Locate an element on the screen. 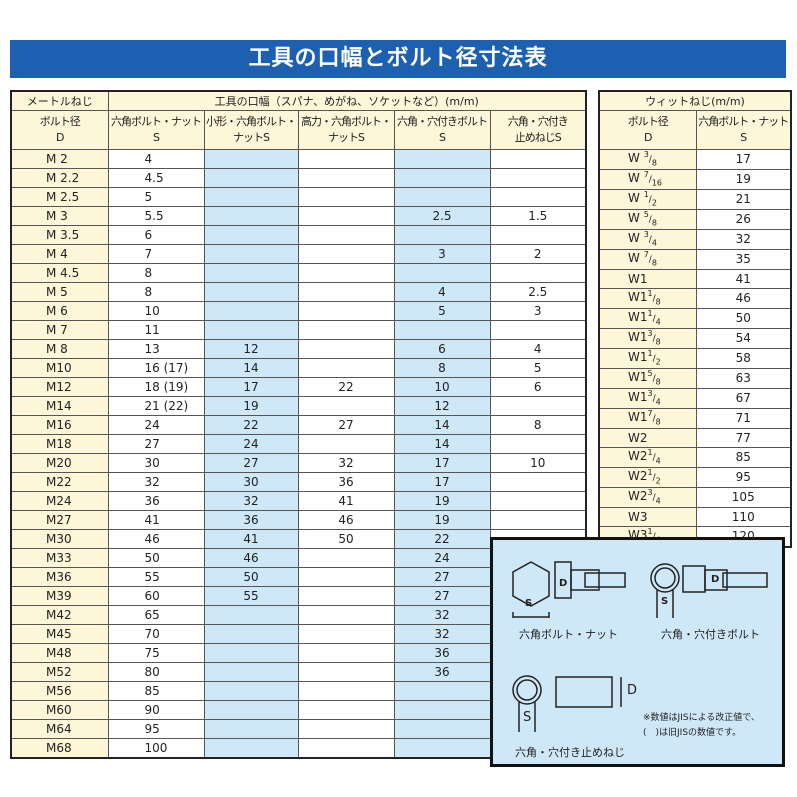 This screenshot has height=797, width=797. size-cell: 2 is located at coordinates (538, 254).